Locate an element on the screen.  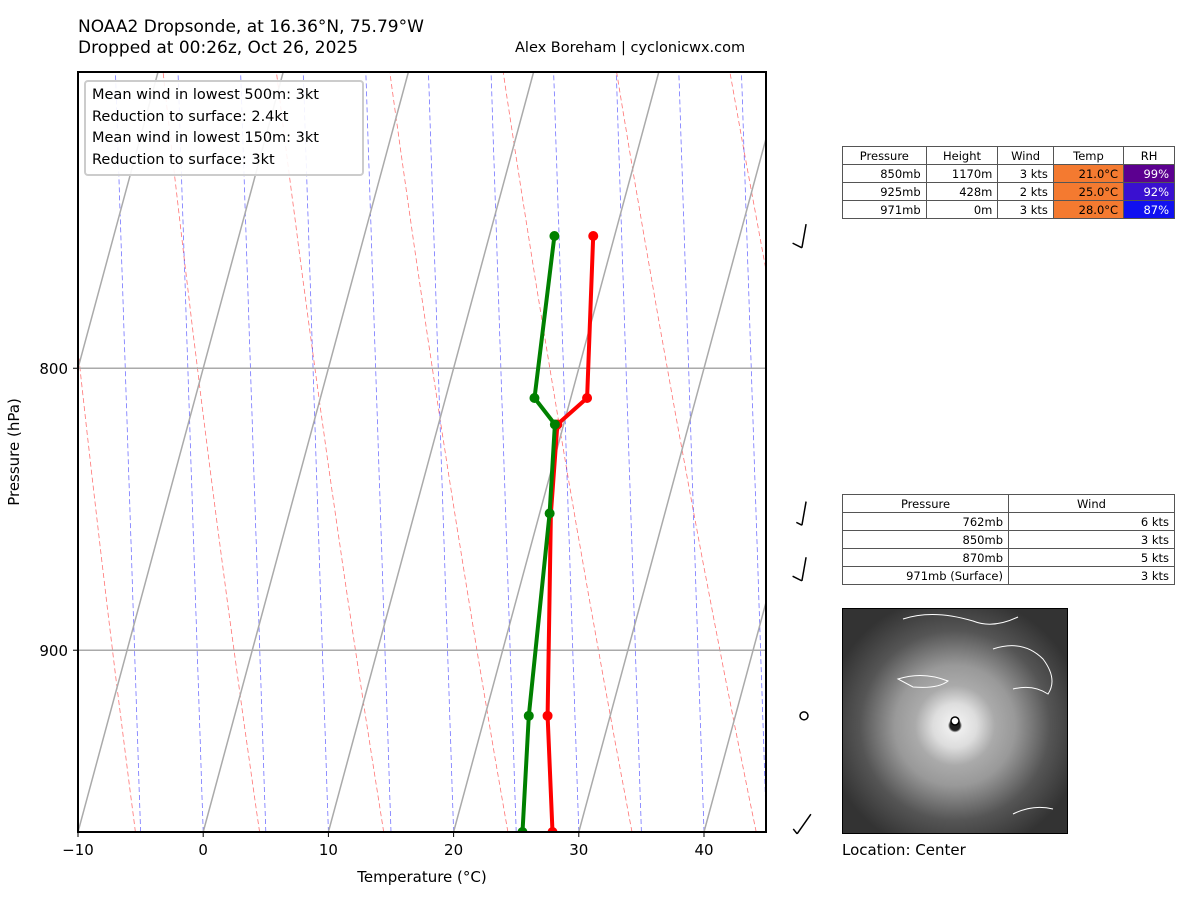
temp-cell: 25.0°C is located at coordinates (1088, 191).